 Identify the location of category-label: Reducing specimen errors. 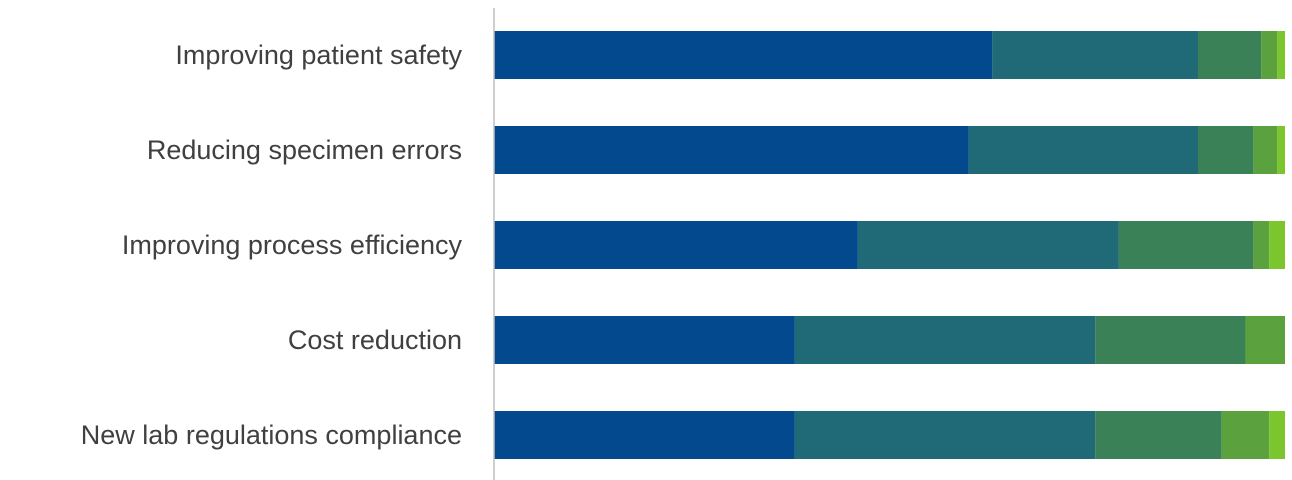
(304, 150).